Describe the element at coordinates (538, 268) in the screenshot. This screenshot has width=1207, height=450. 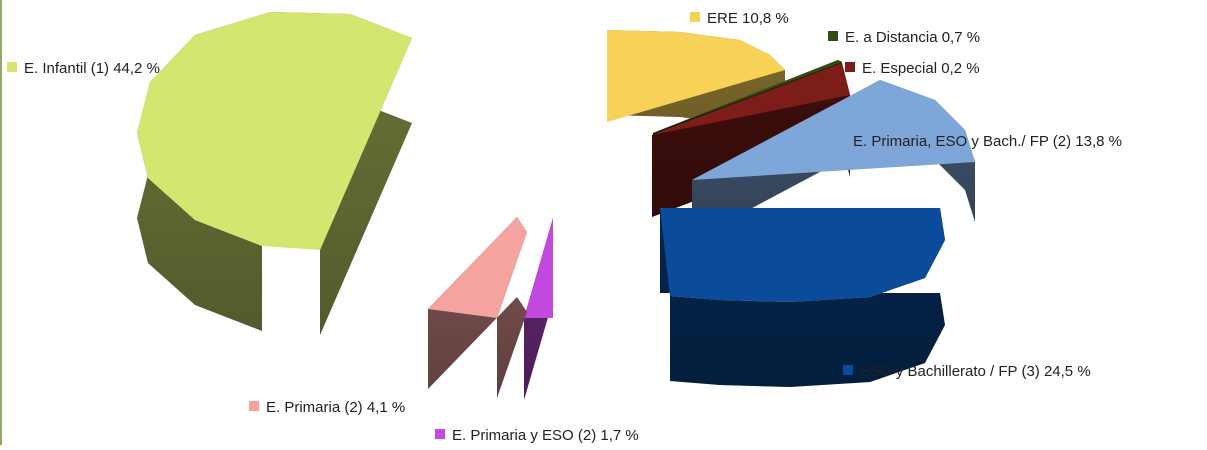
I see `slice-prim_eso-top` at that location.